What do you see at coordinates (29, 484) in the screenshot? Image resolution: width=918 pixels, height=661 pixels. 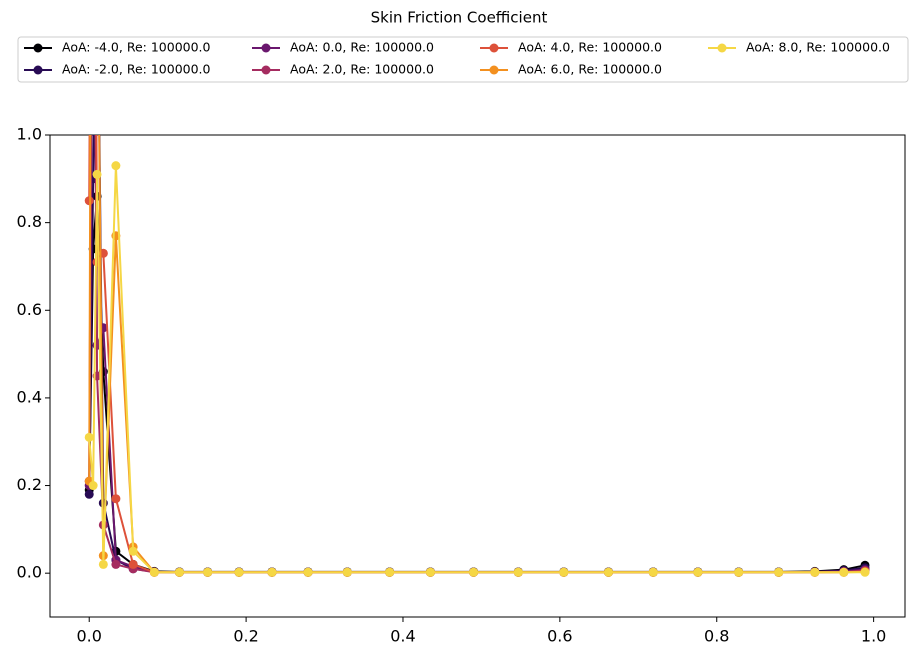 I see `y-tick-label: 0.2` at bounding box center [29, 484].